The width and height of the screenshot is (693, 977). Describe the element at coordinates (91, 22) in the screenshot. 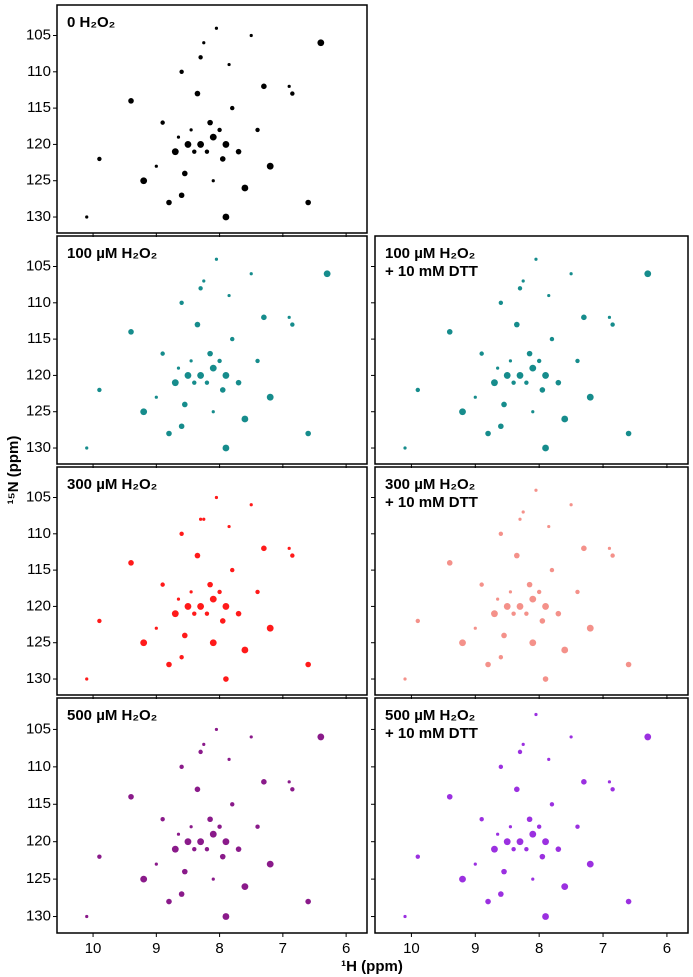

I see `panel-title: 0 H₂O₂` at that location.